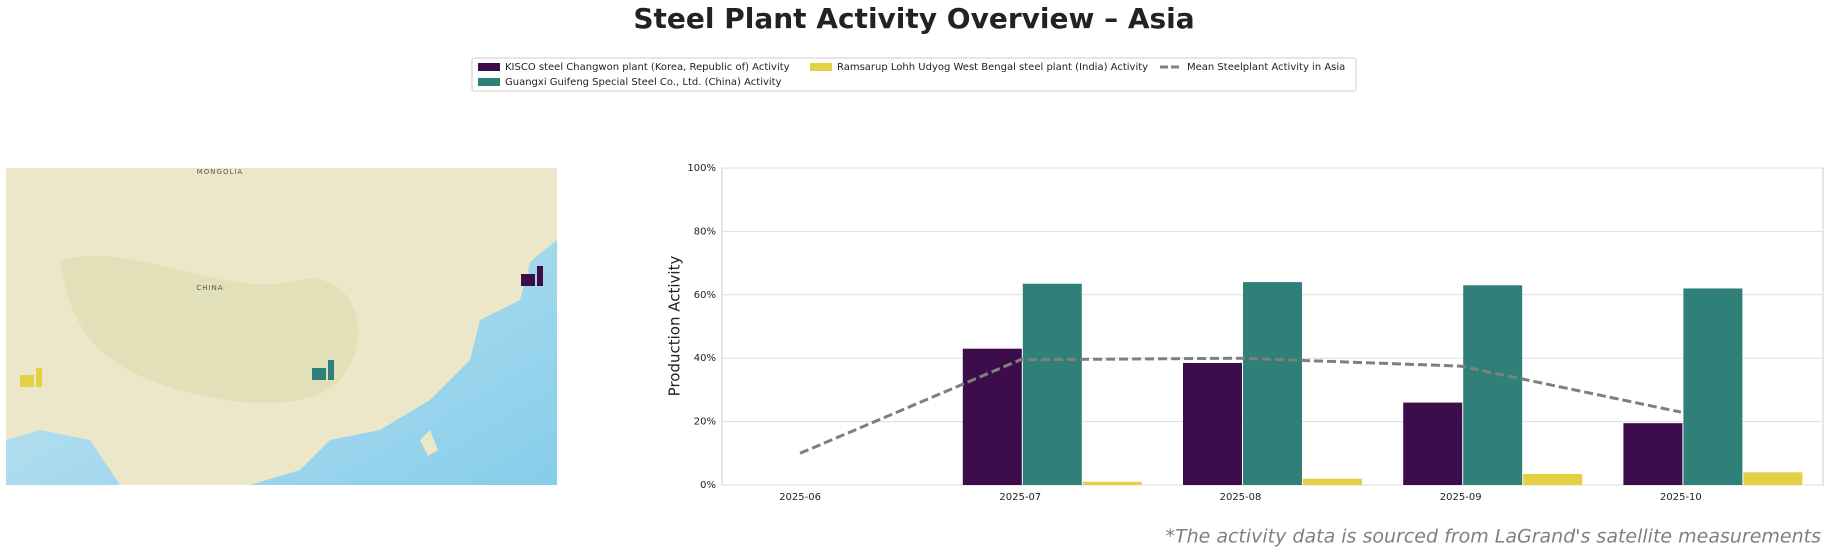 The height and width of the screenshot is (554, 1828). I want to click on chart-title: Steel Plant Activity Overview – Asia, so click(913, 18).